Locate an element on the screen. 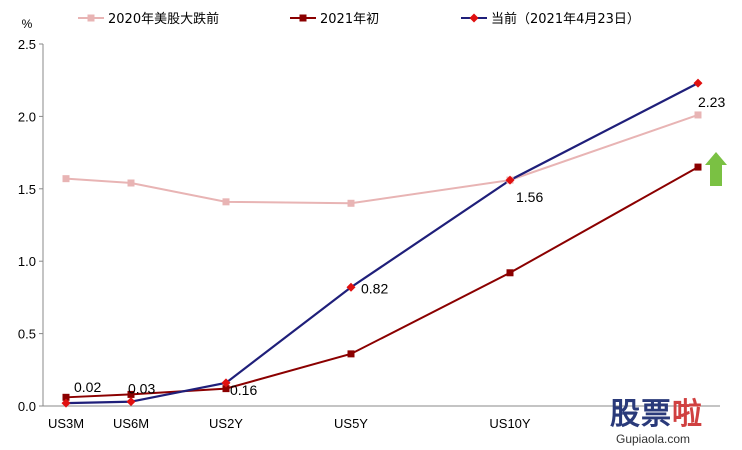 This screenshot has width=742, height=450. y-tick-label: 2.5 is located at coordinates (27, 44).